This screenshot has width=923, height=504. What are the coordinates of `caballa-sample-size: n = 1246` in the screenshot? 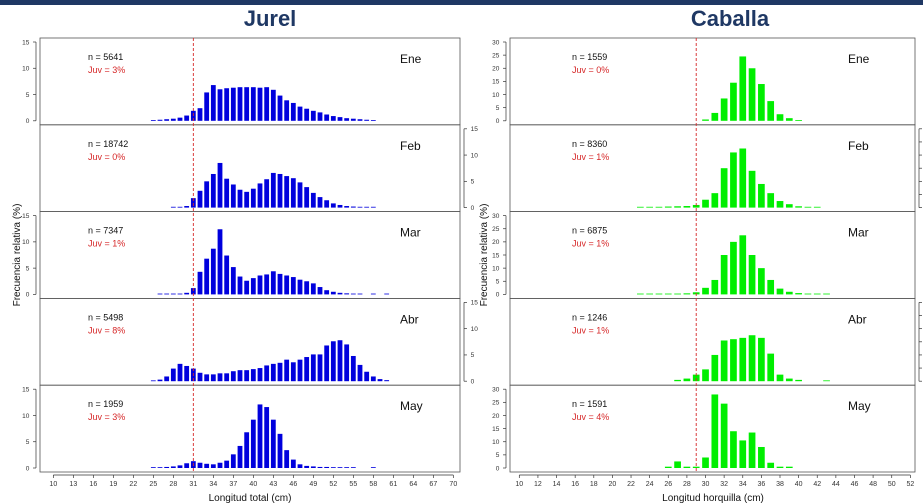 It's located at (589, 317).